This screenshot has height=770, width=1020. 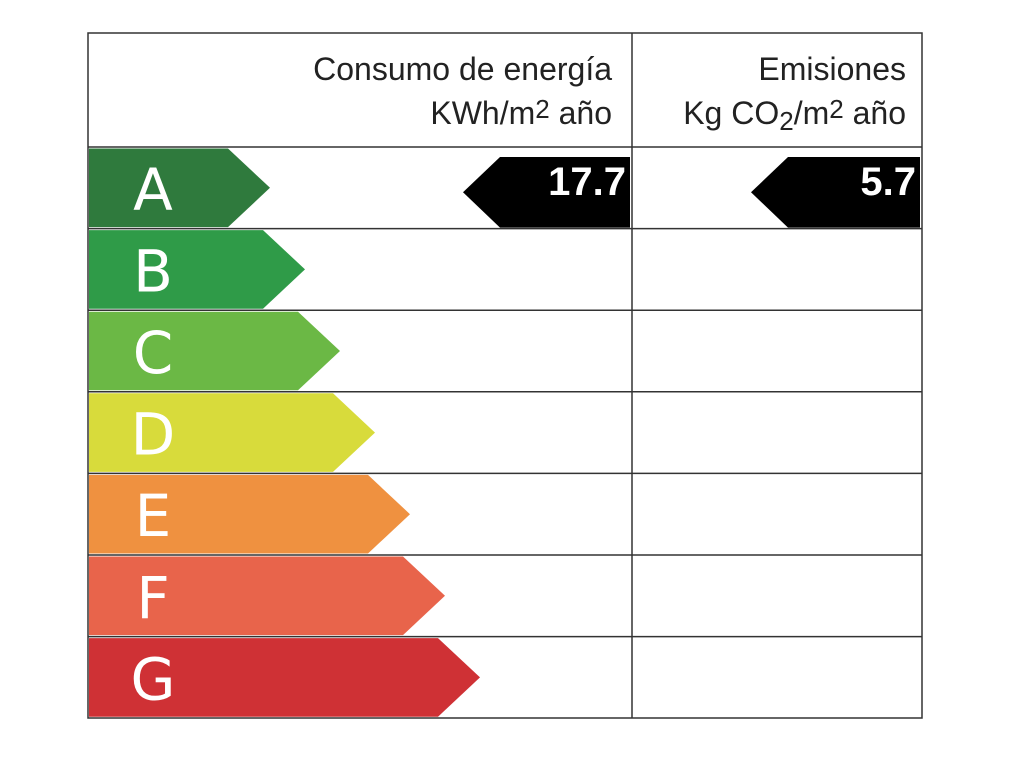 I want to click on rating-letter: C, so click(x=153, y=353).